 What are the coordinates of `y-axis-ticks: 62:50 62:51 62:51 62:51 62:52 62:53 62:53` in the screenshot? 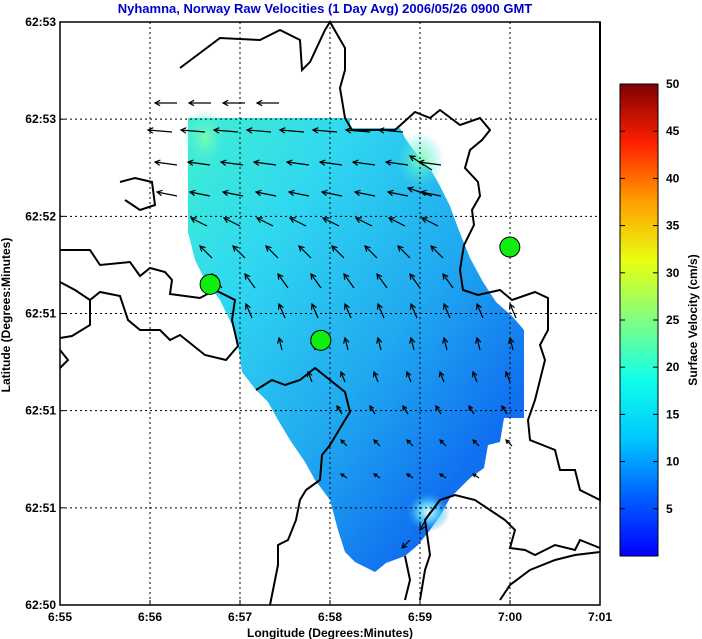 It's located at (45, 313).